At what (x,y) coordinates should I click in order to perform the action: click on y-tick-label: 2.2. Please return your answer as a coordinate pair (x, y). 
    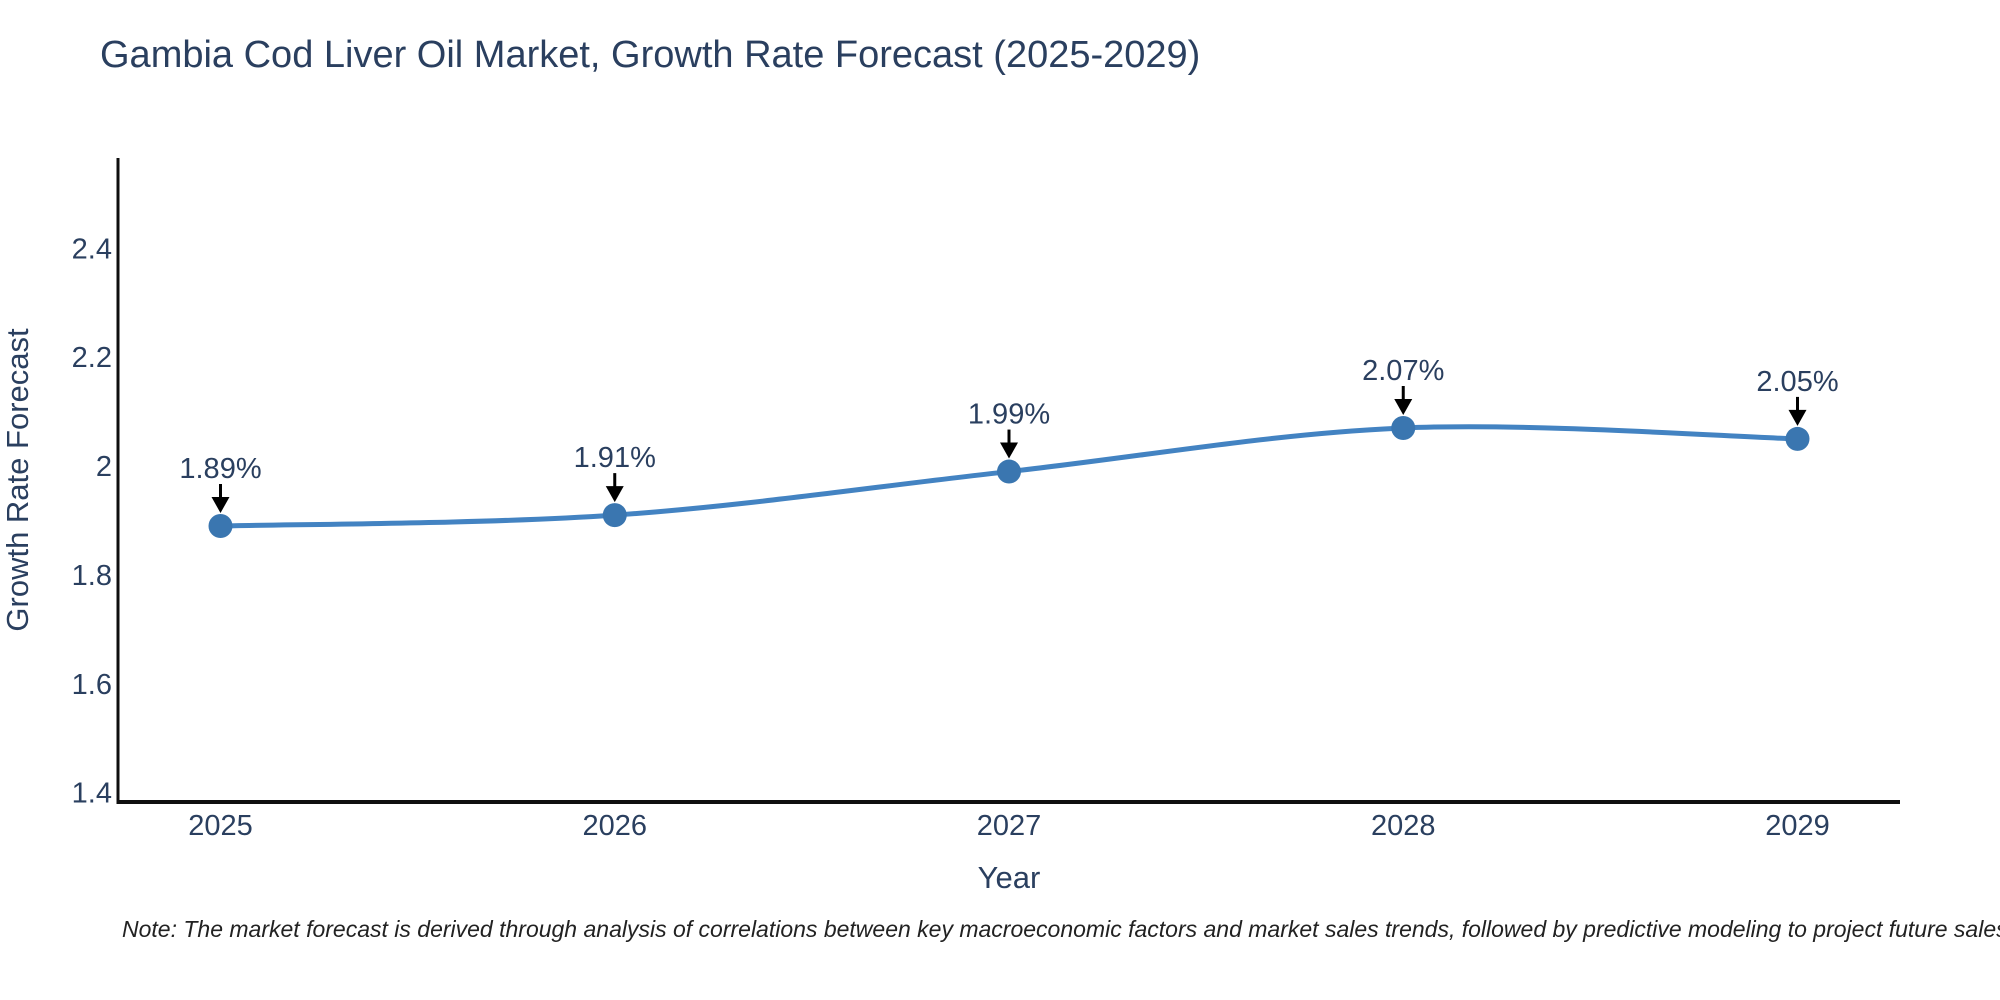
    Looking at the image, I should click on (92, 358).